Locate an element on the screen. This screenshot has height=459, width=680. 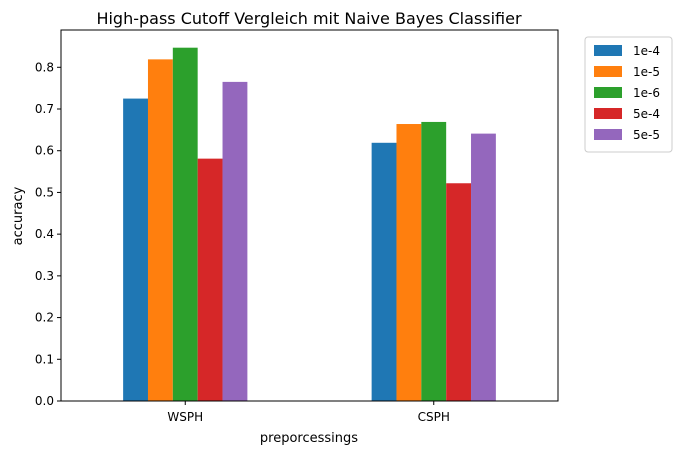
legend-frame is located at coordinates (628, 94).